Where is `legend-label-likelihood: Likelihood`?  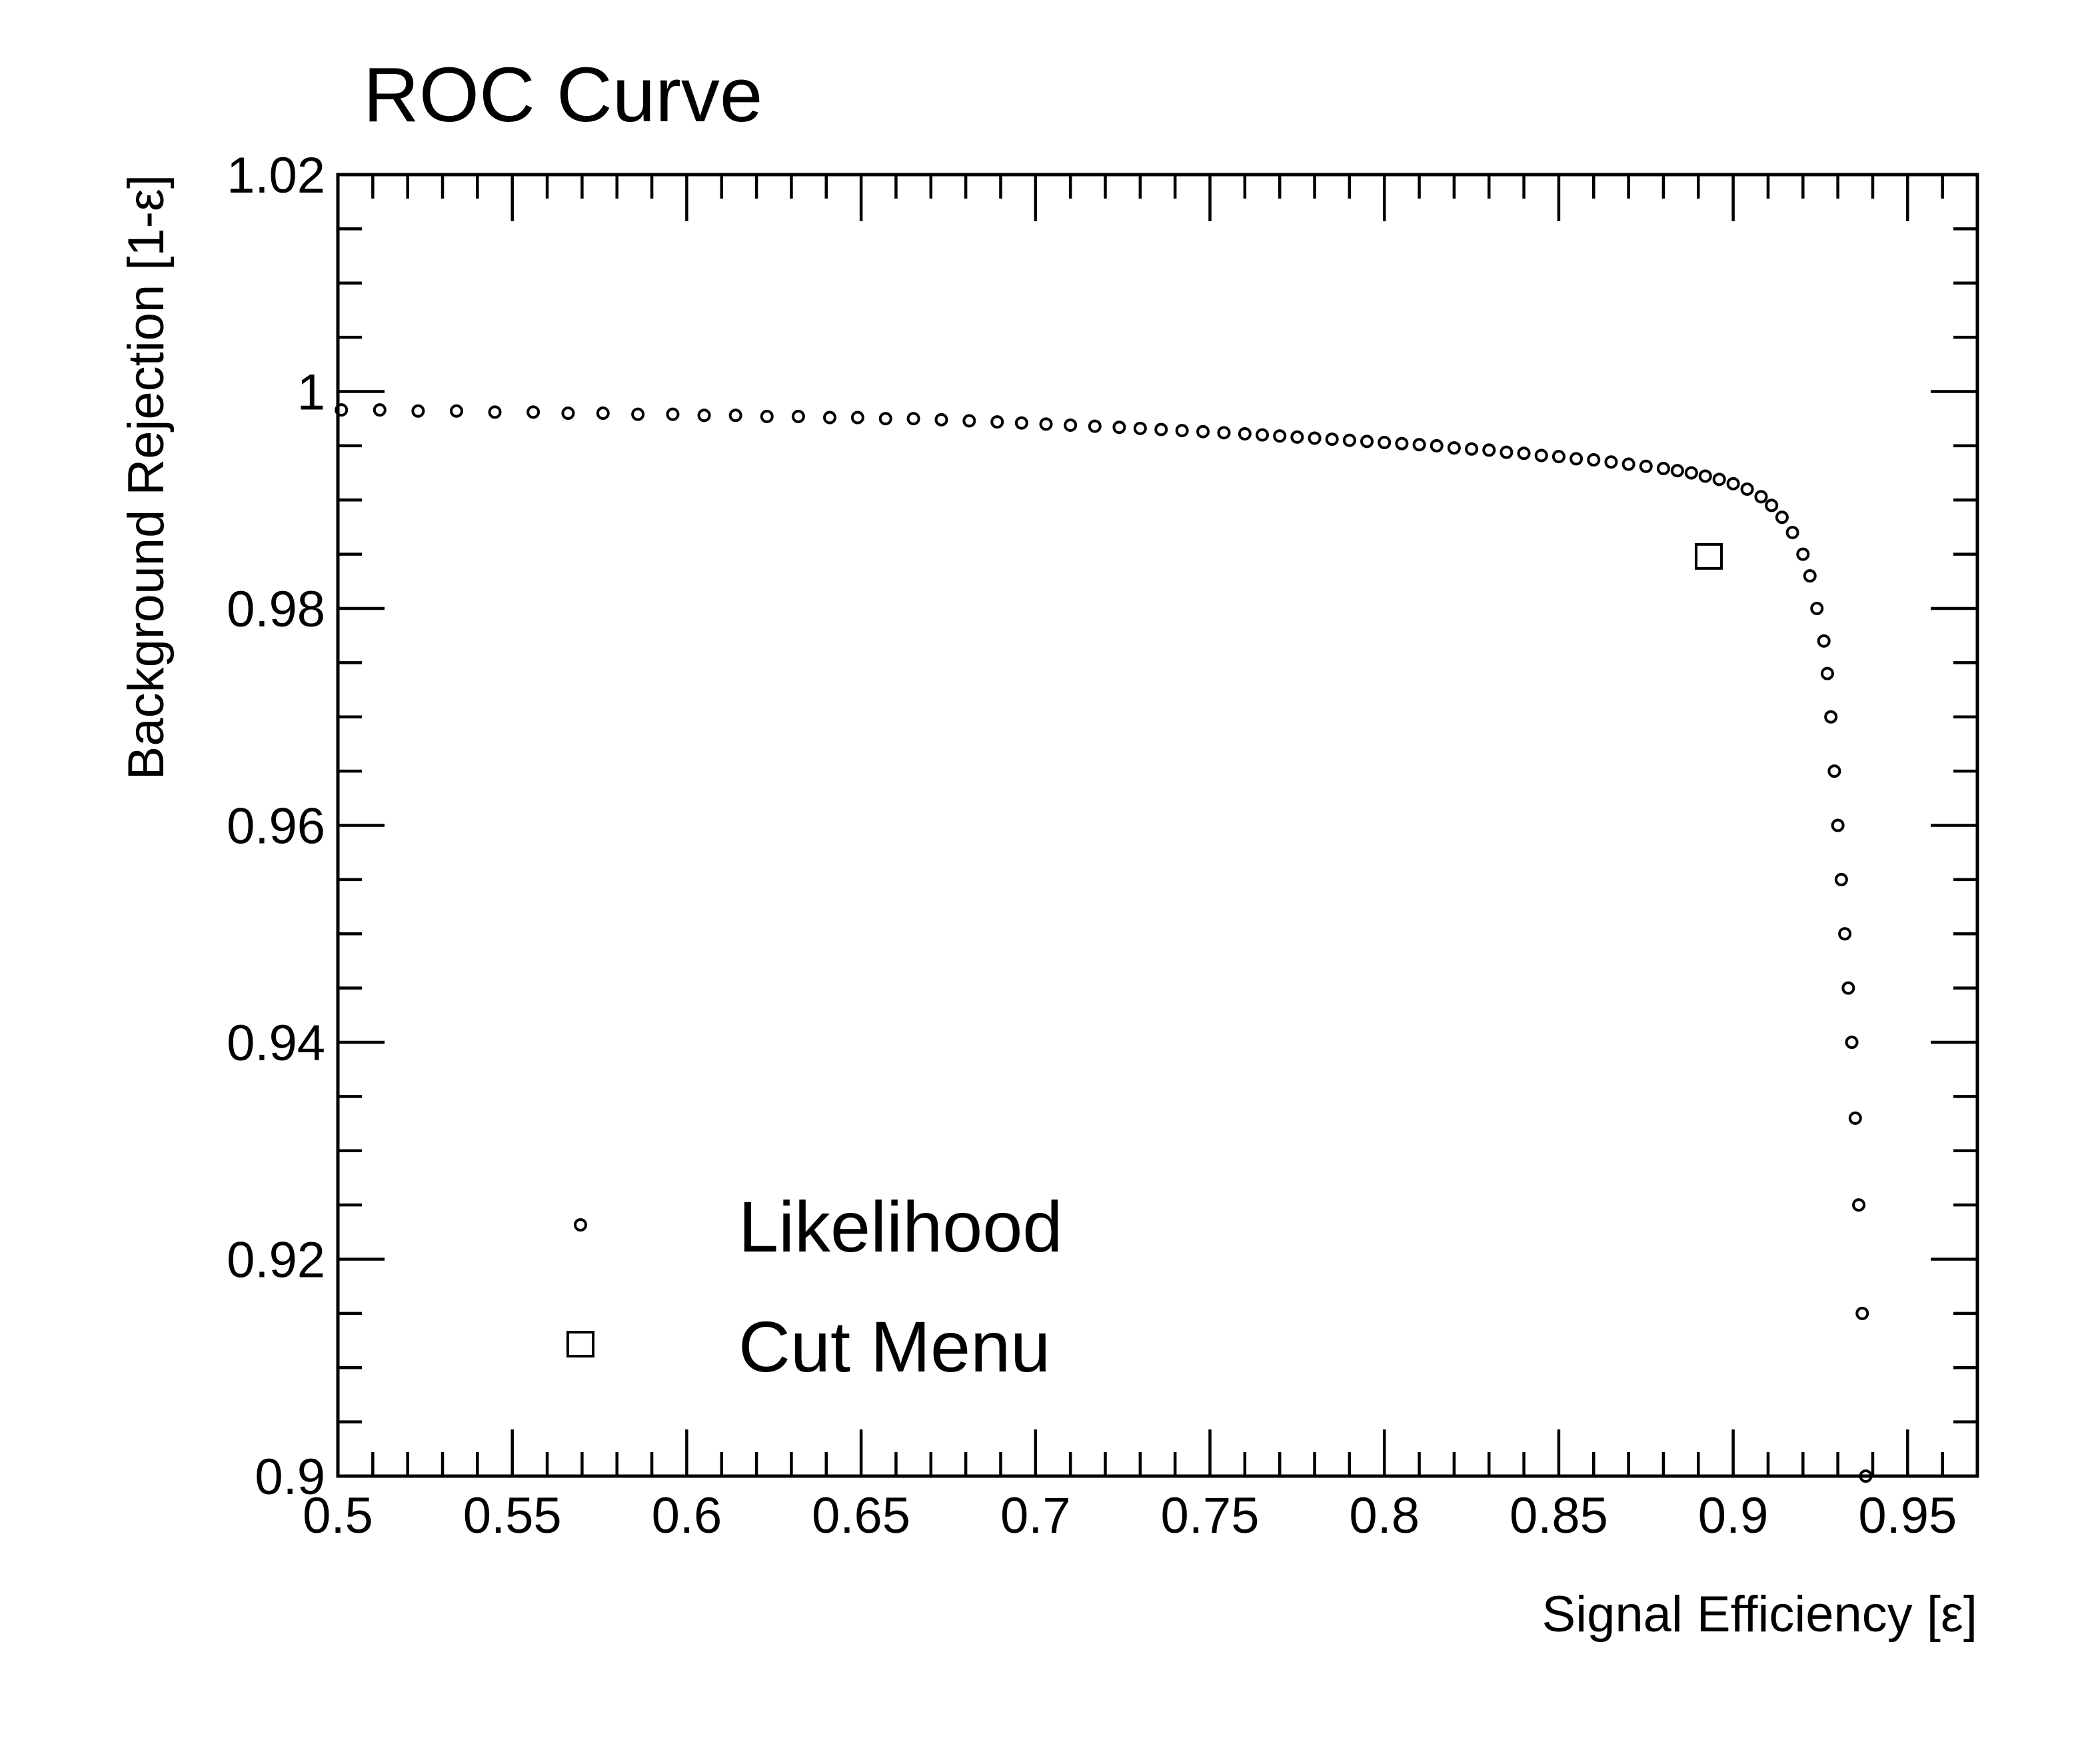 legend-label-likelihood: Likelihood is located at coordinates (900, 1226).